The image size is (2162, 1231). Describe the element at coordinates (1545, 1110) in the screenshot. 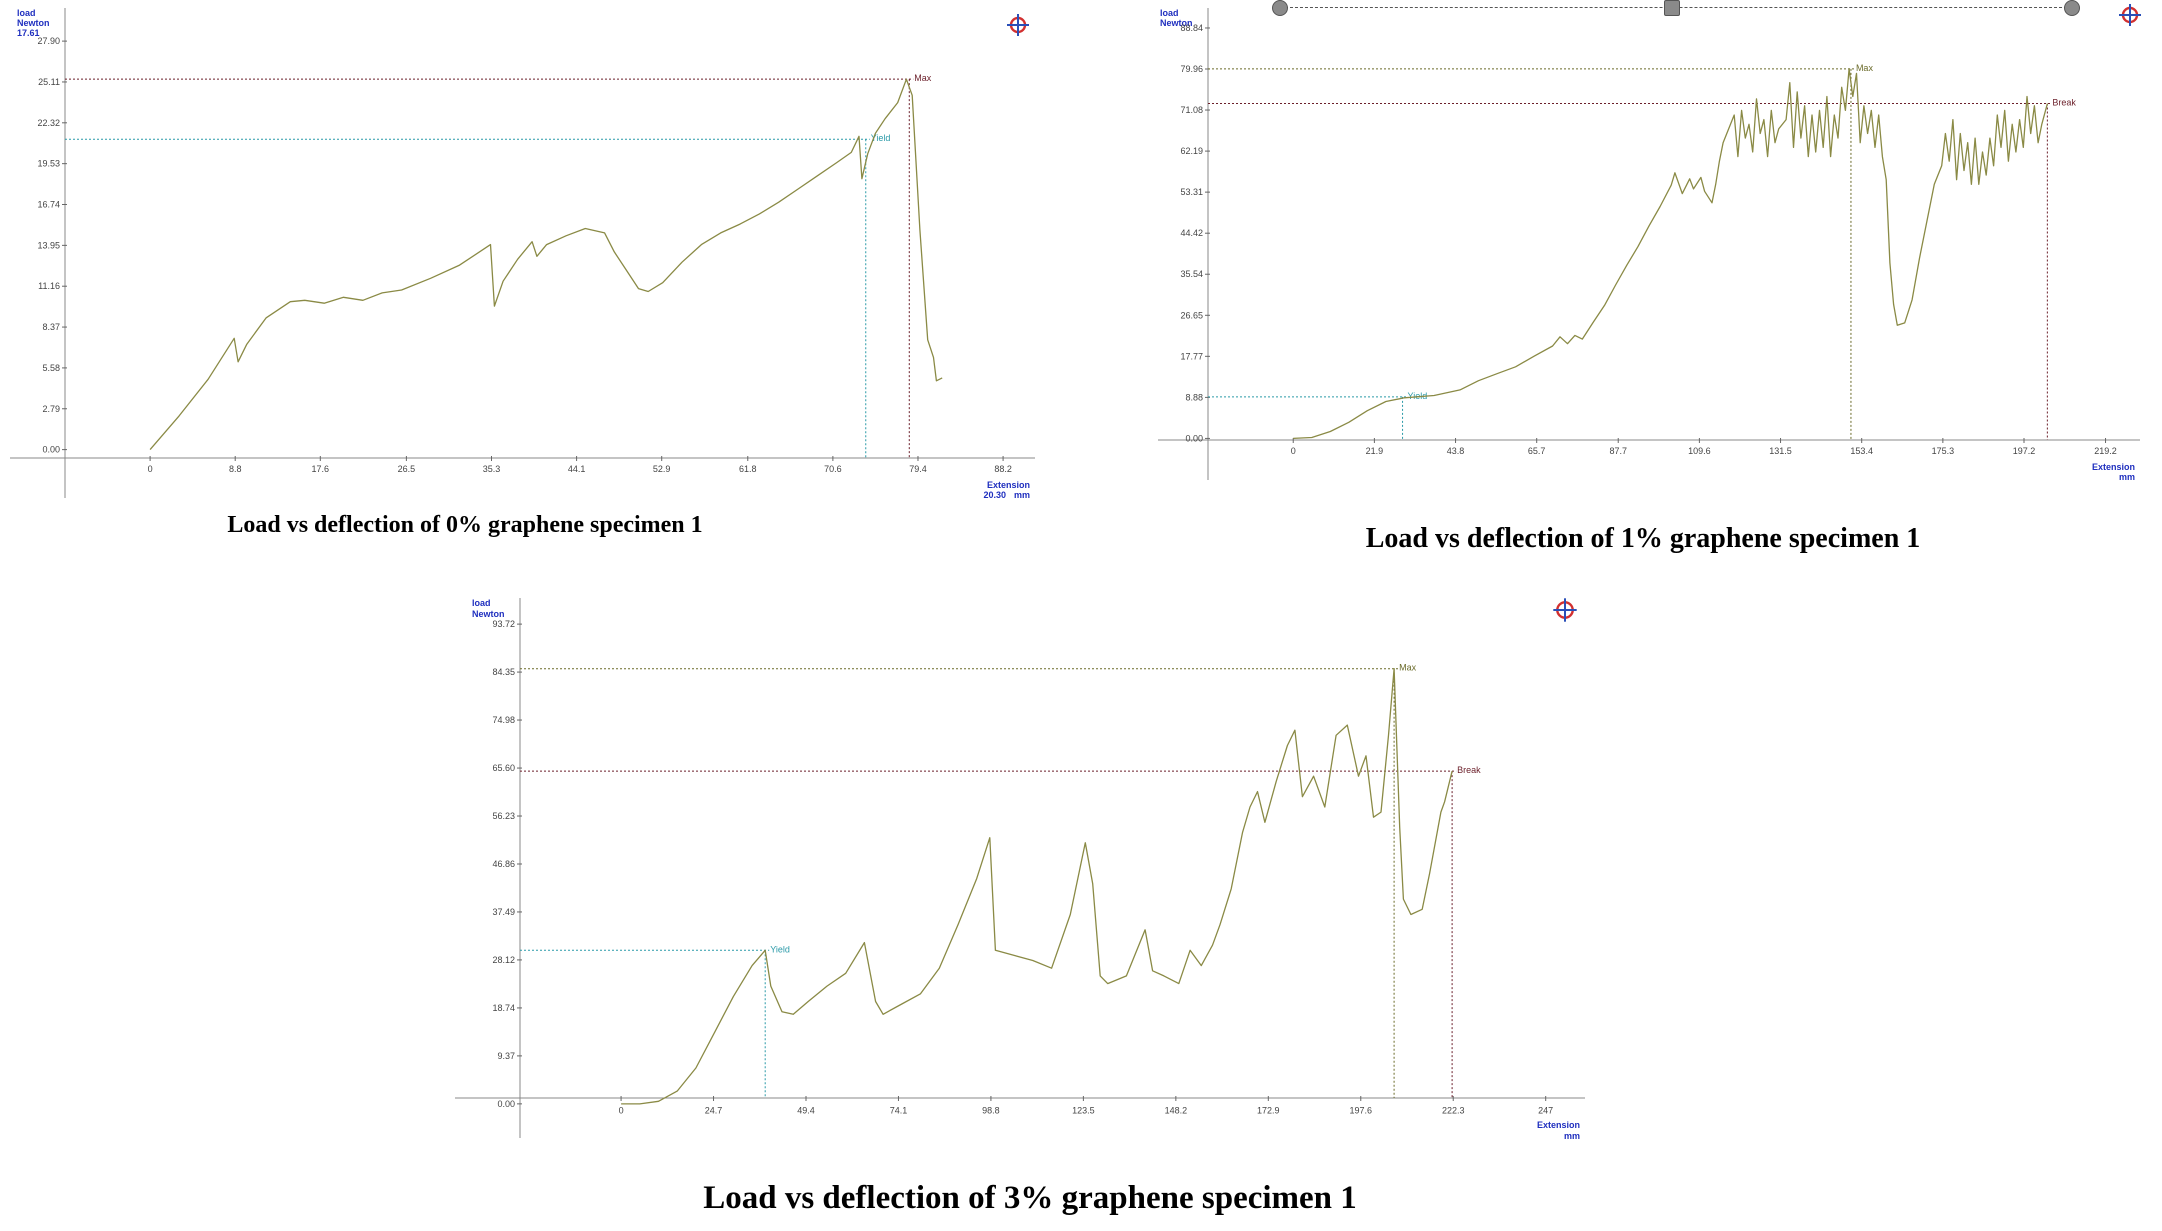

I see `x-tick-label: 247` at that location.